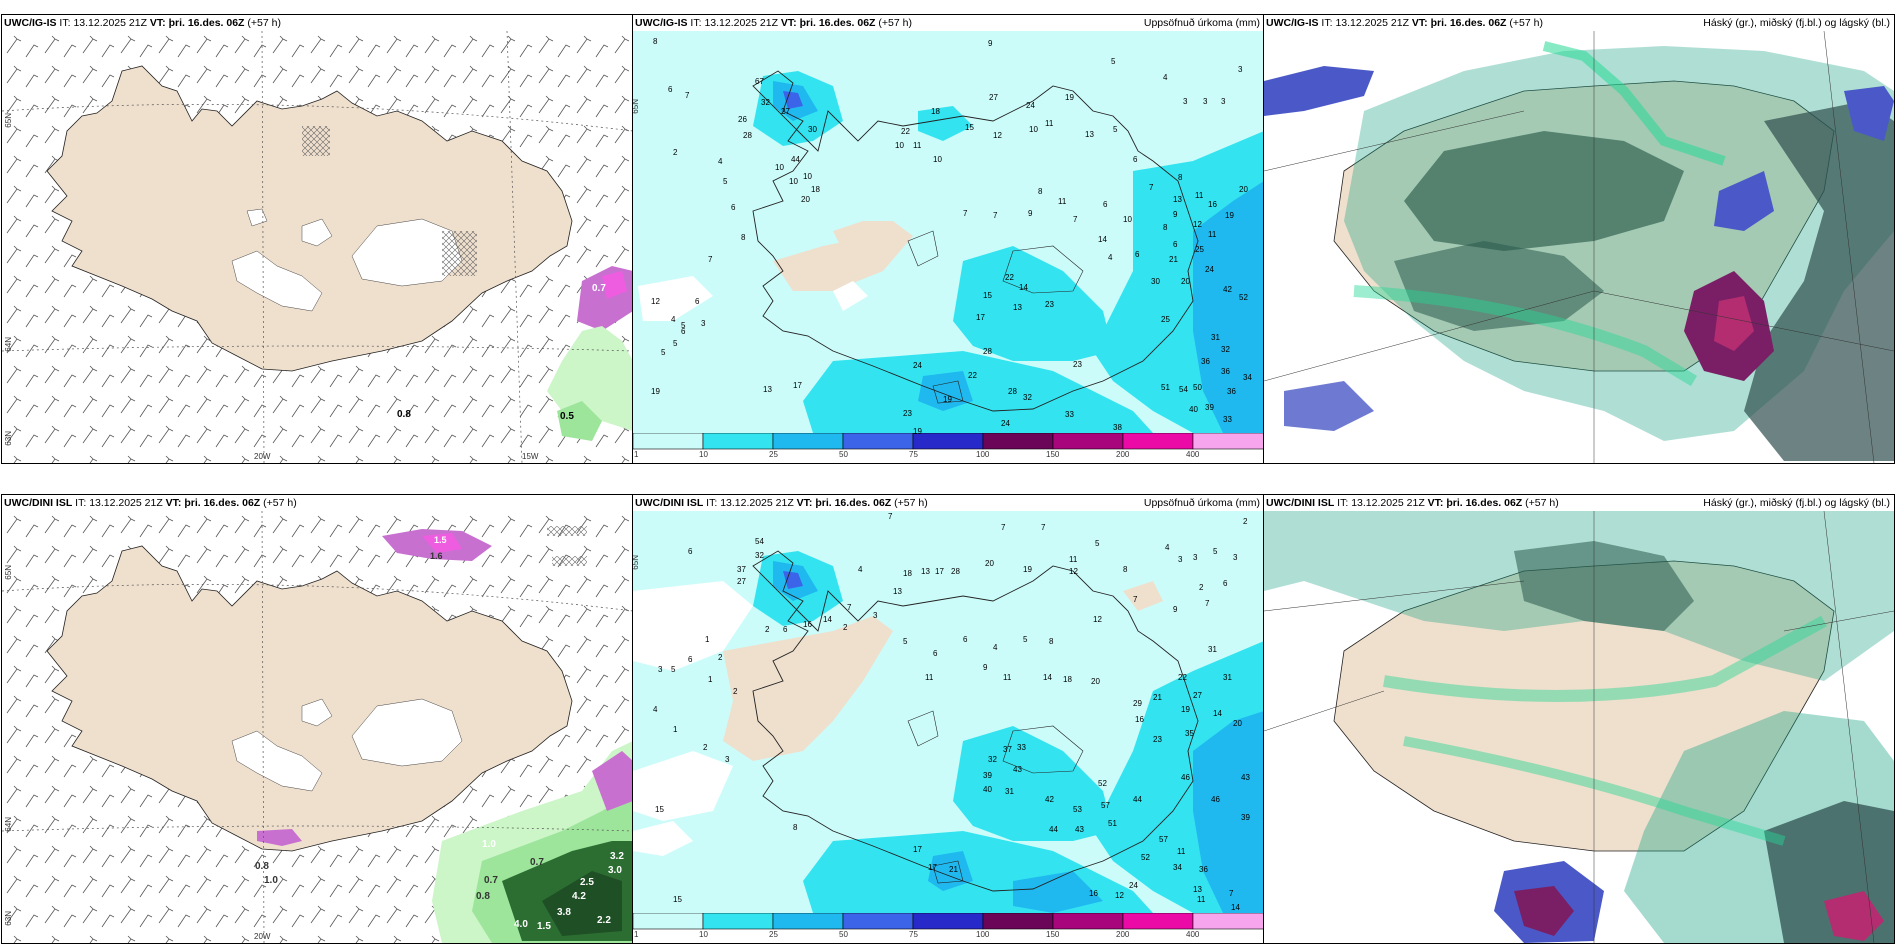 This screenshot has height=950, width=1900. Describe the element at coordinates (489, 844) in the screenshot. I see `value-label: 1.0` at that location.